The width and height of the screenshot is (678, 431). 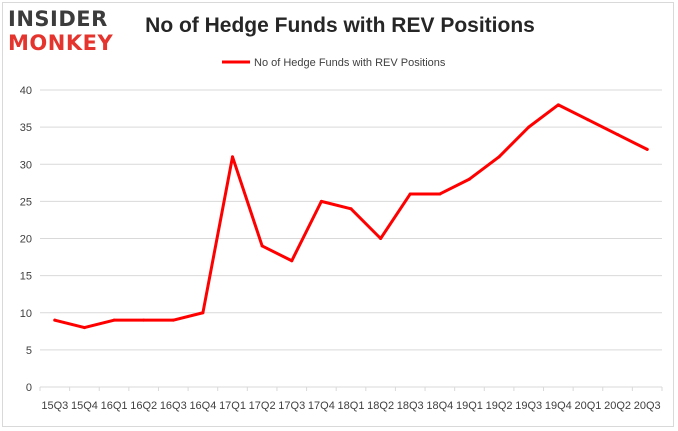 What do you see at coordinates (291, 406) in the screenshot?
I see `x-tick-label: 17Q3` at bounding box center [291, 406].